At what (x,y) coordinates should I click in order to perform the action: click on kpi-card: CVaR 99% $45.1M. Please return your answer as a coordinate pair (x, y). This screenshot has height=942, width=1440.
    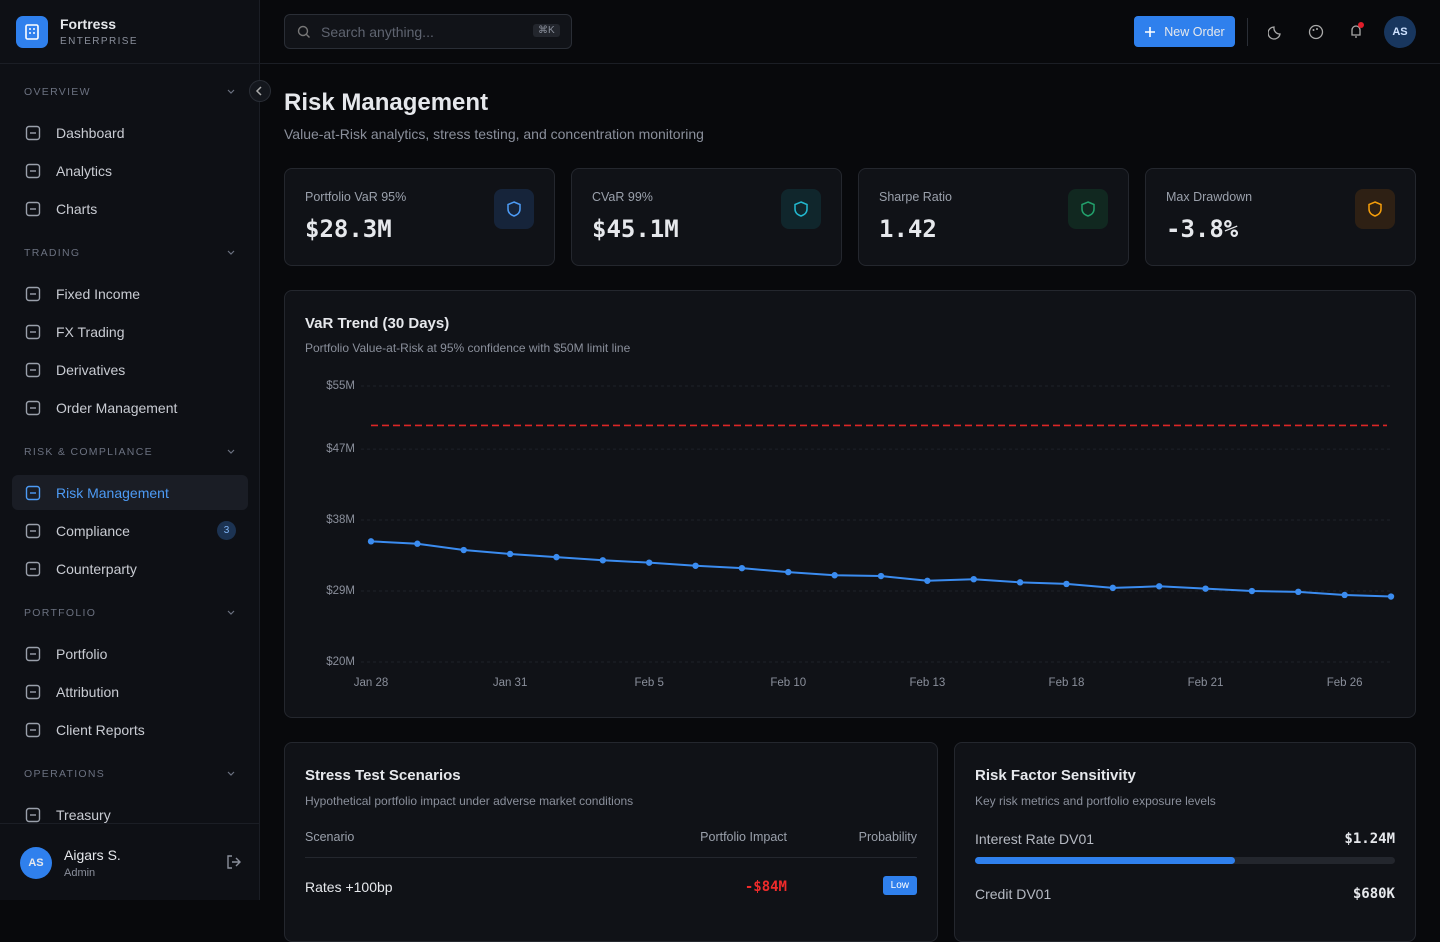
    Looking at the image, I should click on (706, 217).